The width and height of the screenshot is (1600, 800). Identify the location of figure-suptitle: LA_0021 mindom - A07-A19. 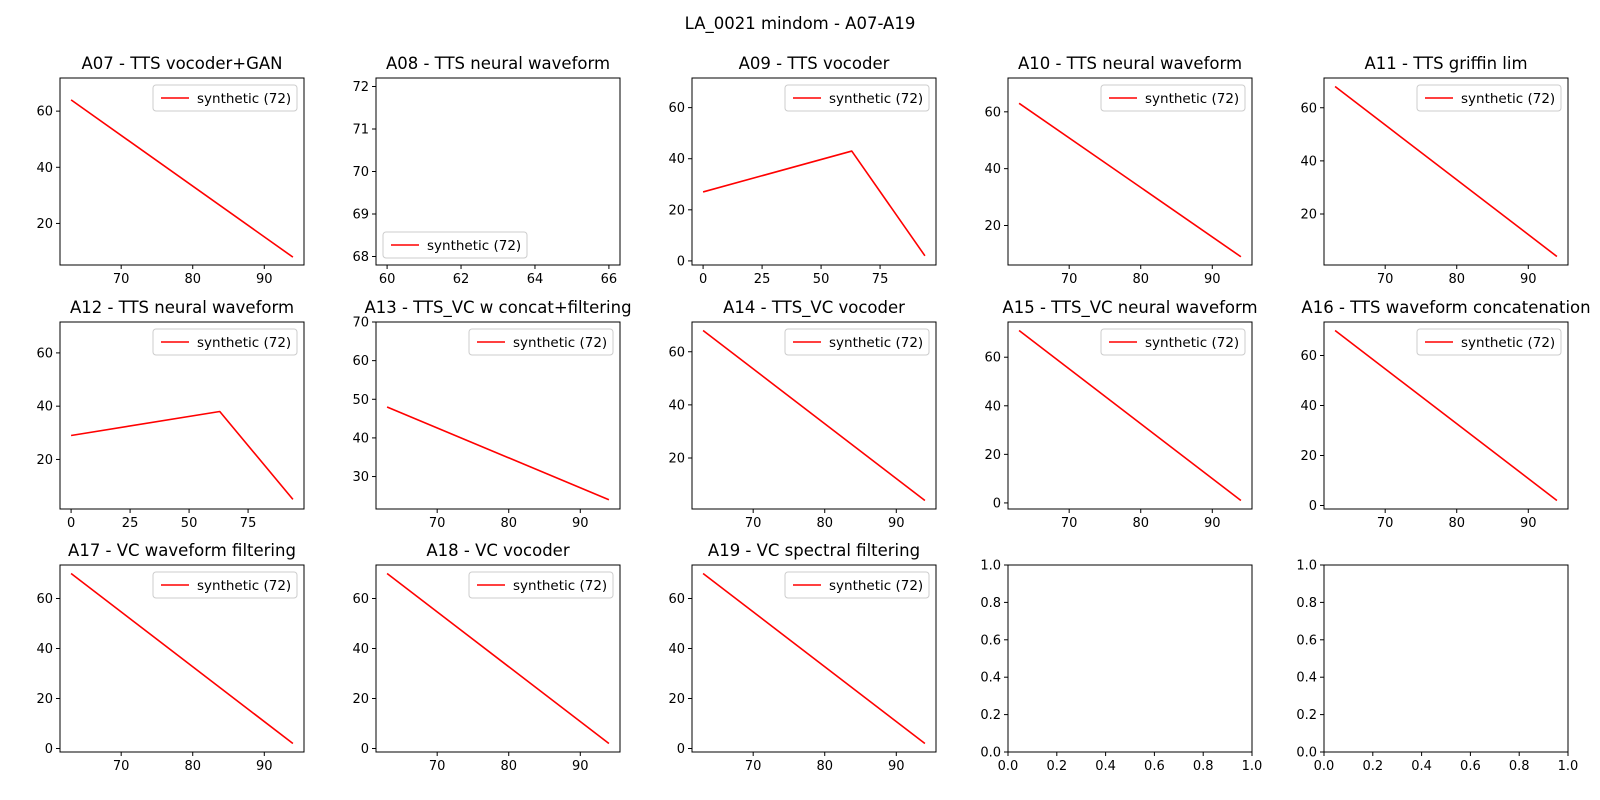
(800, 24).